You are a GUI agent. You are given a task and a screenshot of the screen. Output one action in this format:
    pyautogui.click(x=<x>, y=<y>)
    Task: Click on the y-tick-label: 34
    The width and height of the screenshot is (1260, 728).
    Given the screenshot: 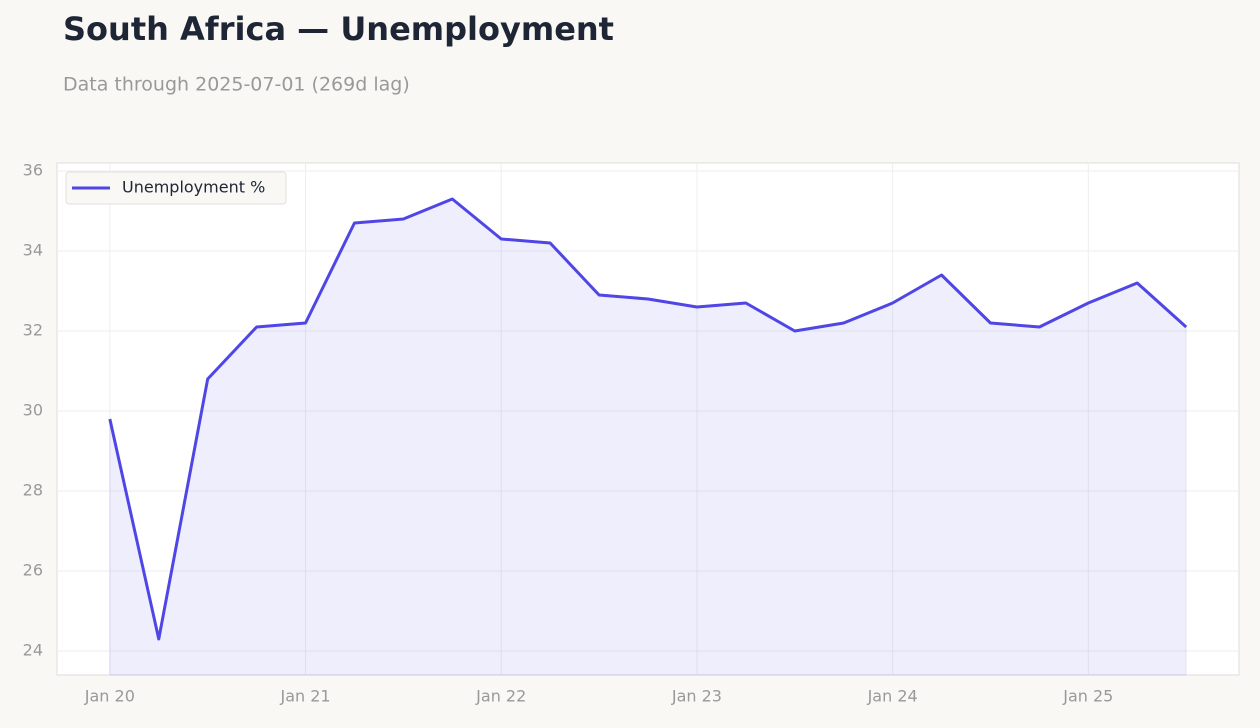 What is the action you would take?
    pyautogui.click(x=33, y=250)
    